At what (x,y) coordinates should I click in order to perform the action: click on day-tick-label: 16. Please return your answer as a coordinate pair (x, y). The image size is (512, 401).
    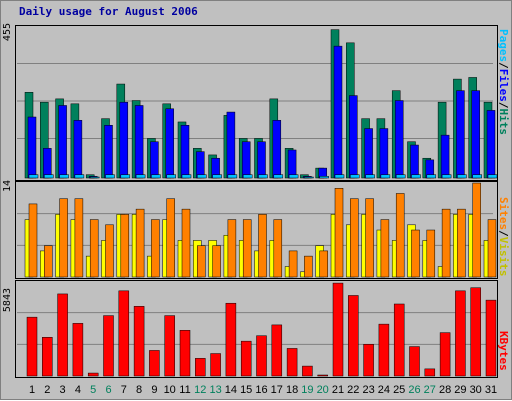
    Looking at the image, I should click on (261, 390).